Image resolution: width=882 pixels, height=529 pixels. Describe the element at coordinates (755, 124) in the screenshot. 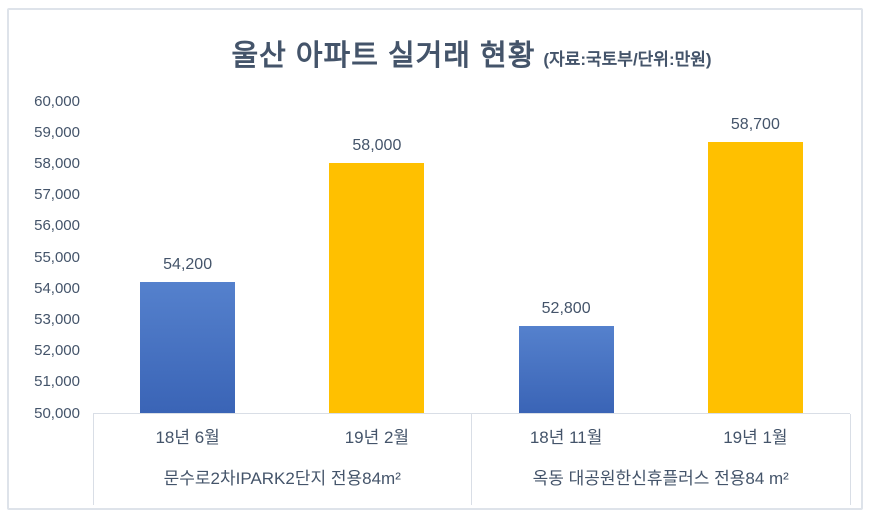

I see `bar-value-label: 58,700` at that location.